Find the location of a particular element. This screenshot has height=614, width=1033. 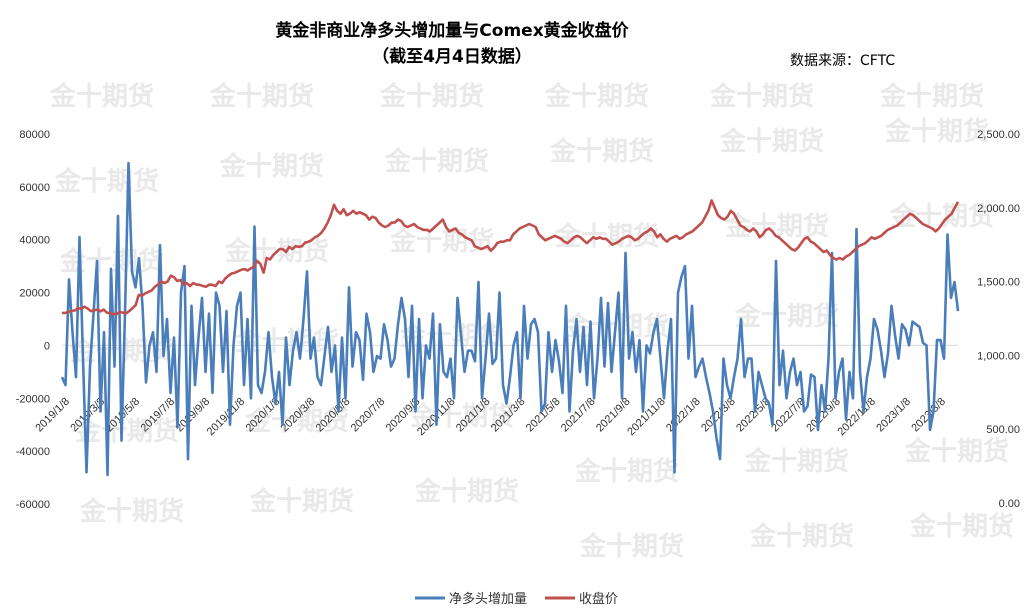

x-tick-label: 2022/11/8 is located at coordinates (857, 417).